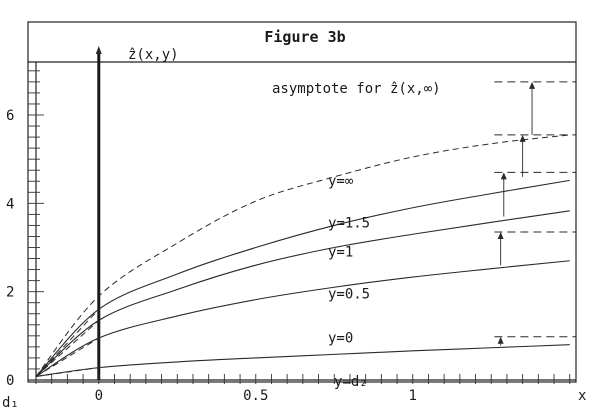 The image size is (600, 418). Describe the element at coordinates (98, 50) in the screenshot. I see `y-axis-arrowhead` at that location.